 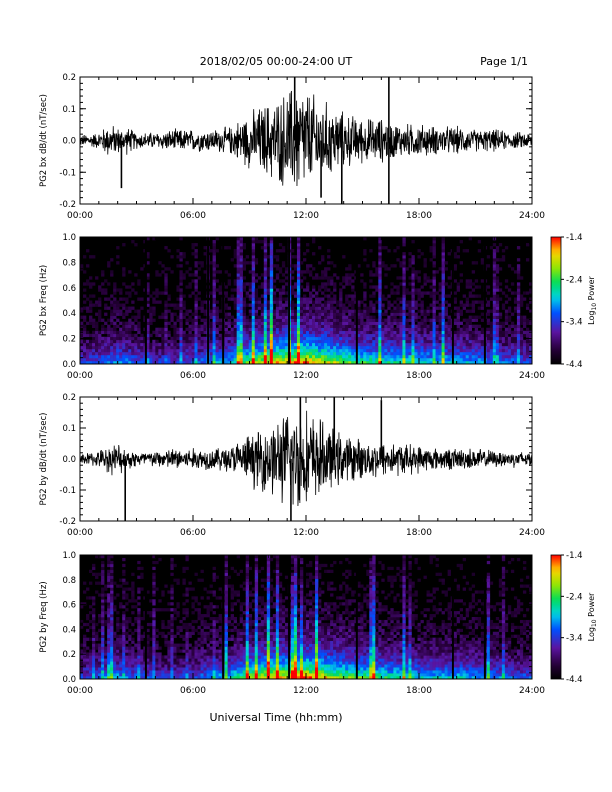 What do you see at coordinates (69, 365) in the screenshot?
I see `y-tick-label: 0.0` at bounding box center [69, 365].